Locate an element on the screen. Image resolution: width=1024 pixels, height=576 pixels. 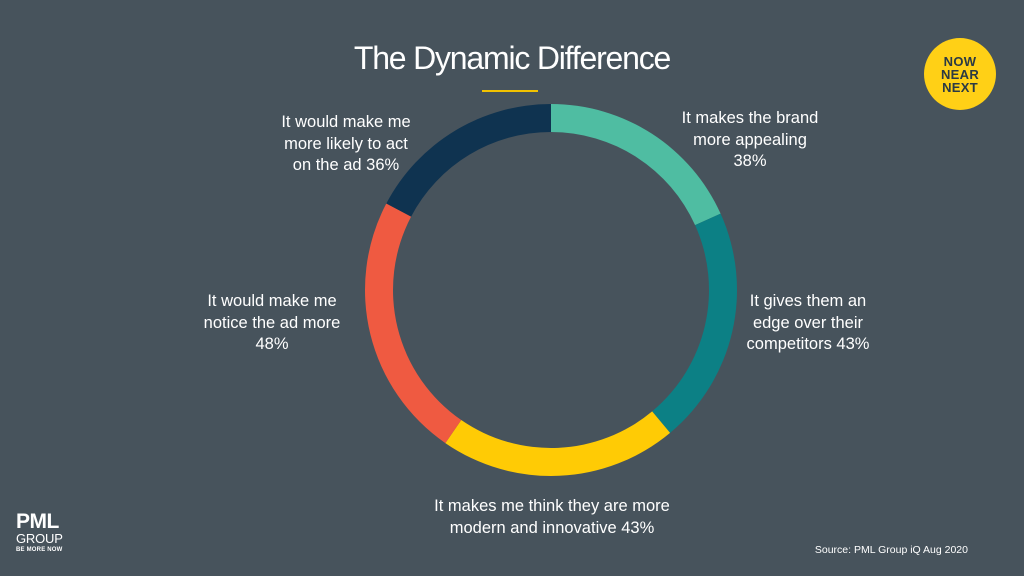
badge-word-next: NEXT is located at coordinates (960, 87).